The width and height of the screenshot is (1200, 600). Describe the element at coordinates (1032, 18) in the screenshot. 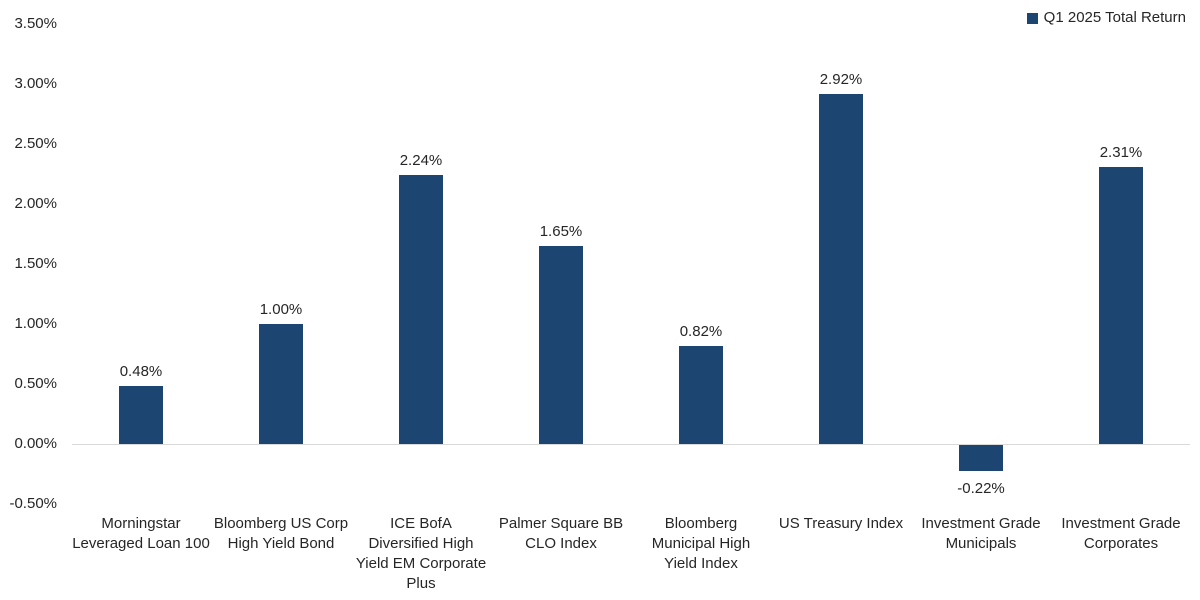

I see `legend-swatch-icon` at that location.